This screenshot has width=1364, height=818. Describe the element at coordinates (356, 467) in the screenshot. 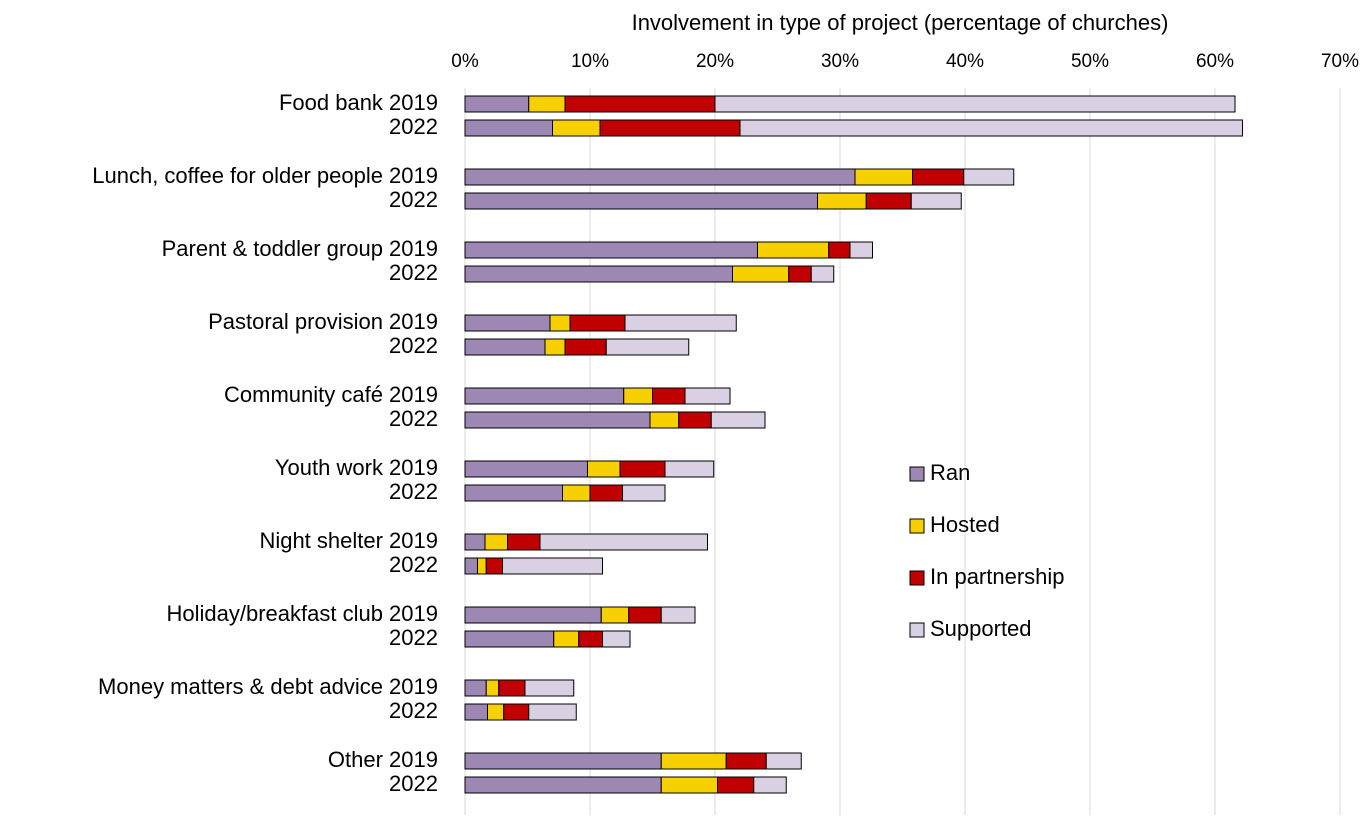

I see `y-tick-label: Youth work 2019` at that location.